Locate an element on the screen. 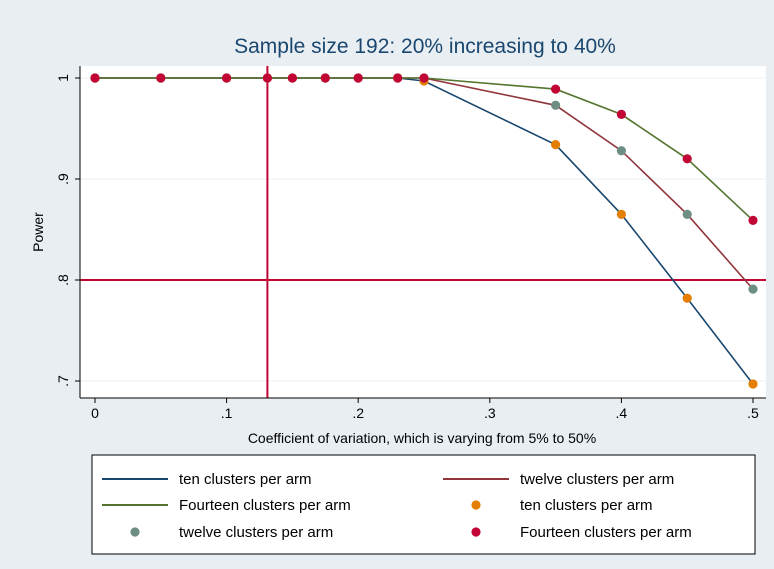 The width and height of the screenshot is (774, 569). x-tick-label: .2 is located at coordinates (358, 413).